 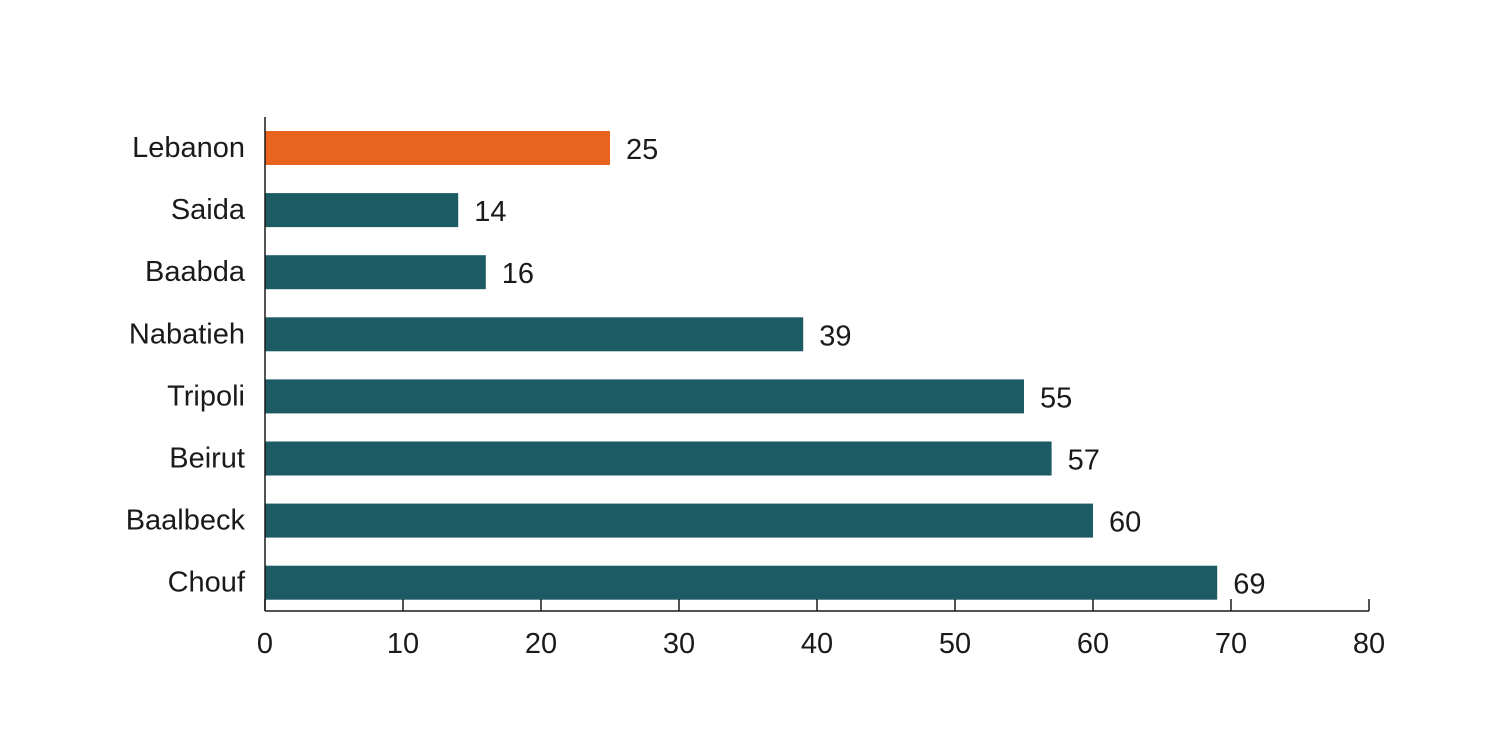 What do you see at coordinates (835, 336) in the screenshot?
I see `value-label-nabatieh: 39` at bounding box center [835, 336].